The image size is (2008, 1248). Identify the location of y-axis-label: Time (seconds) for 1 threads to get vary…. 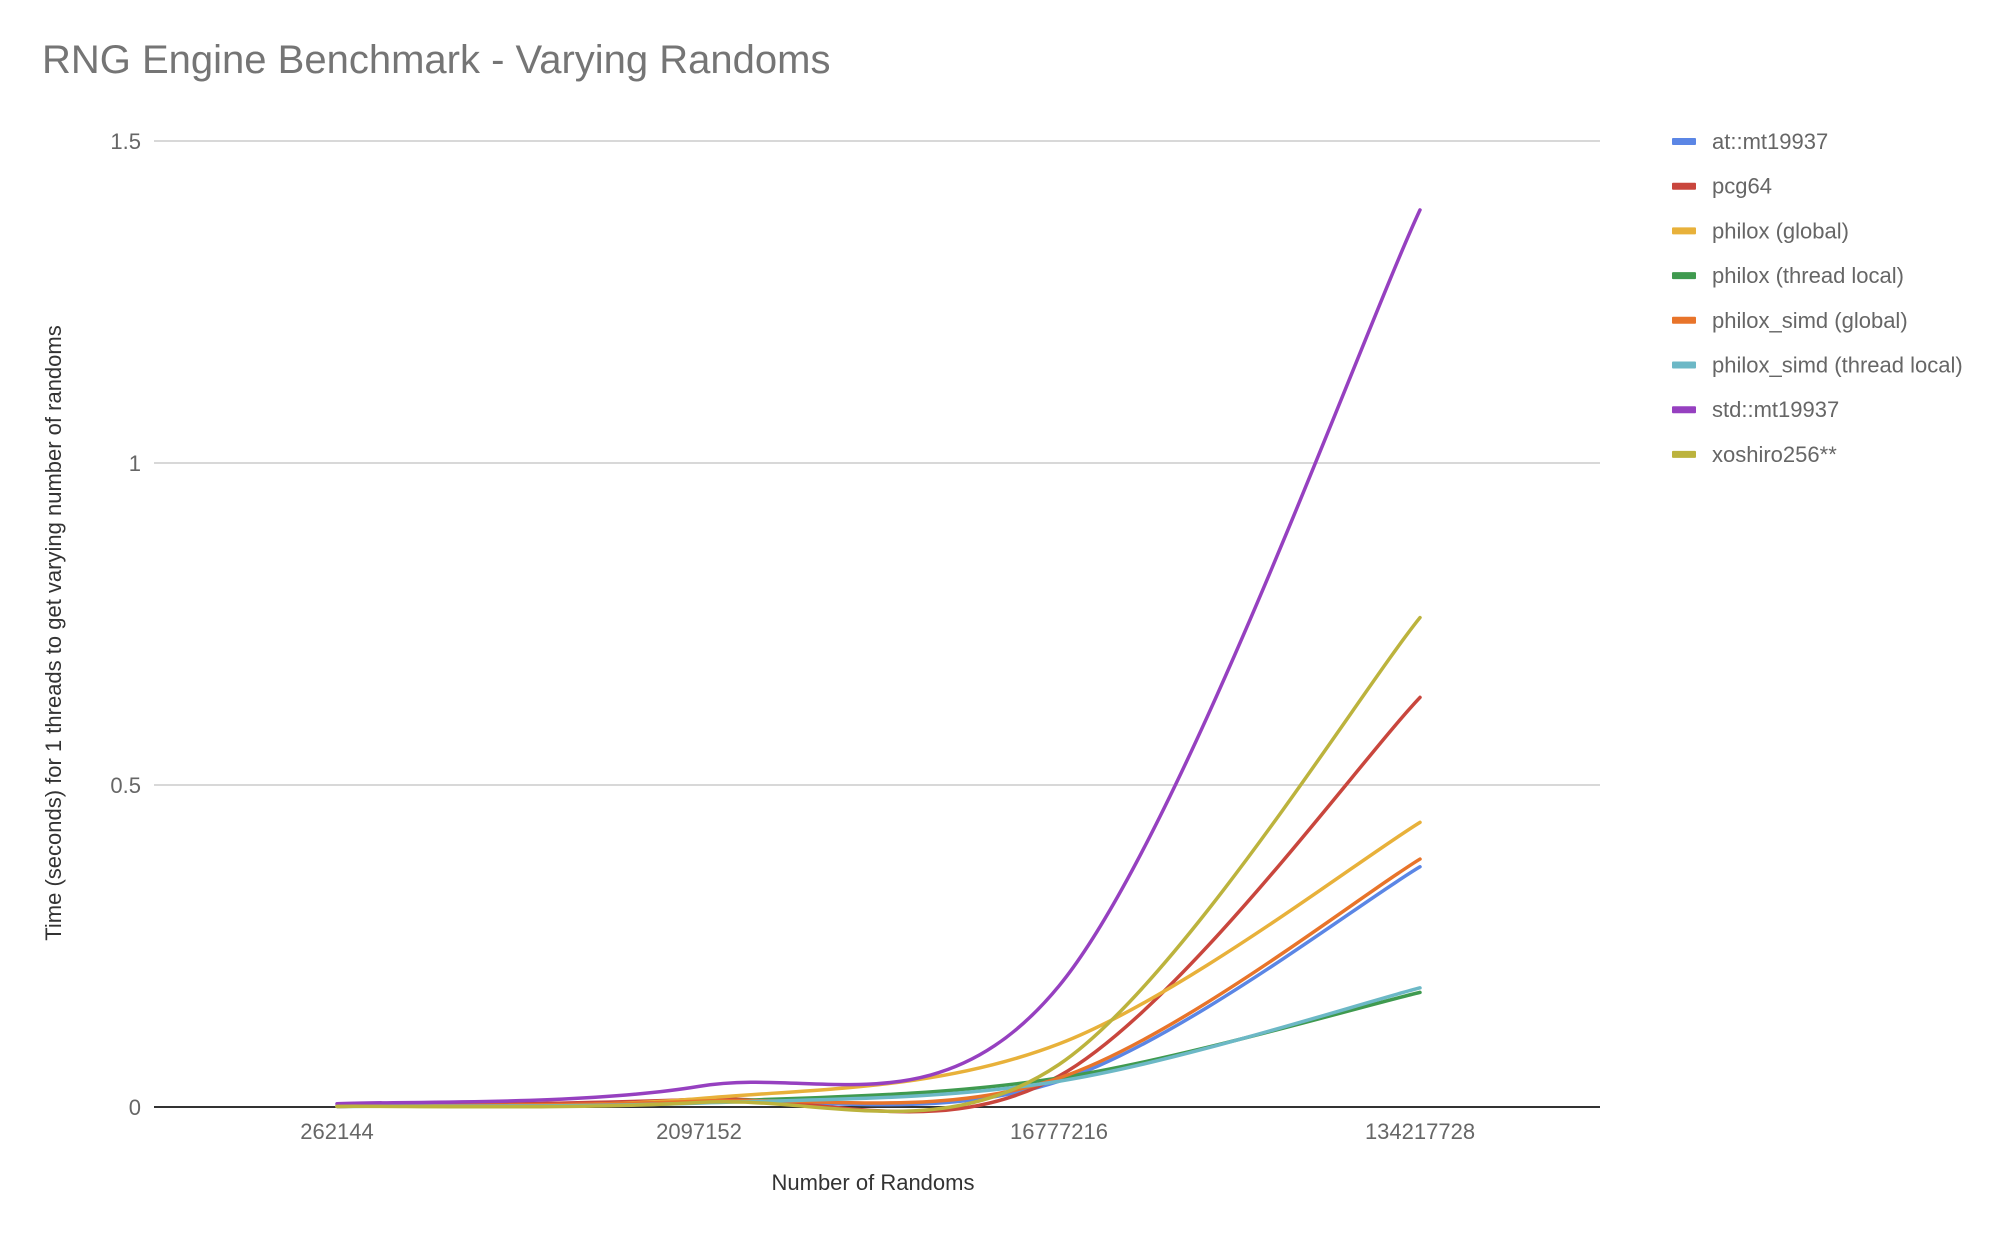
(53, 632).